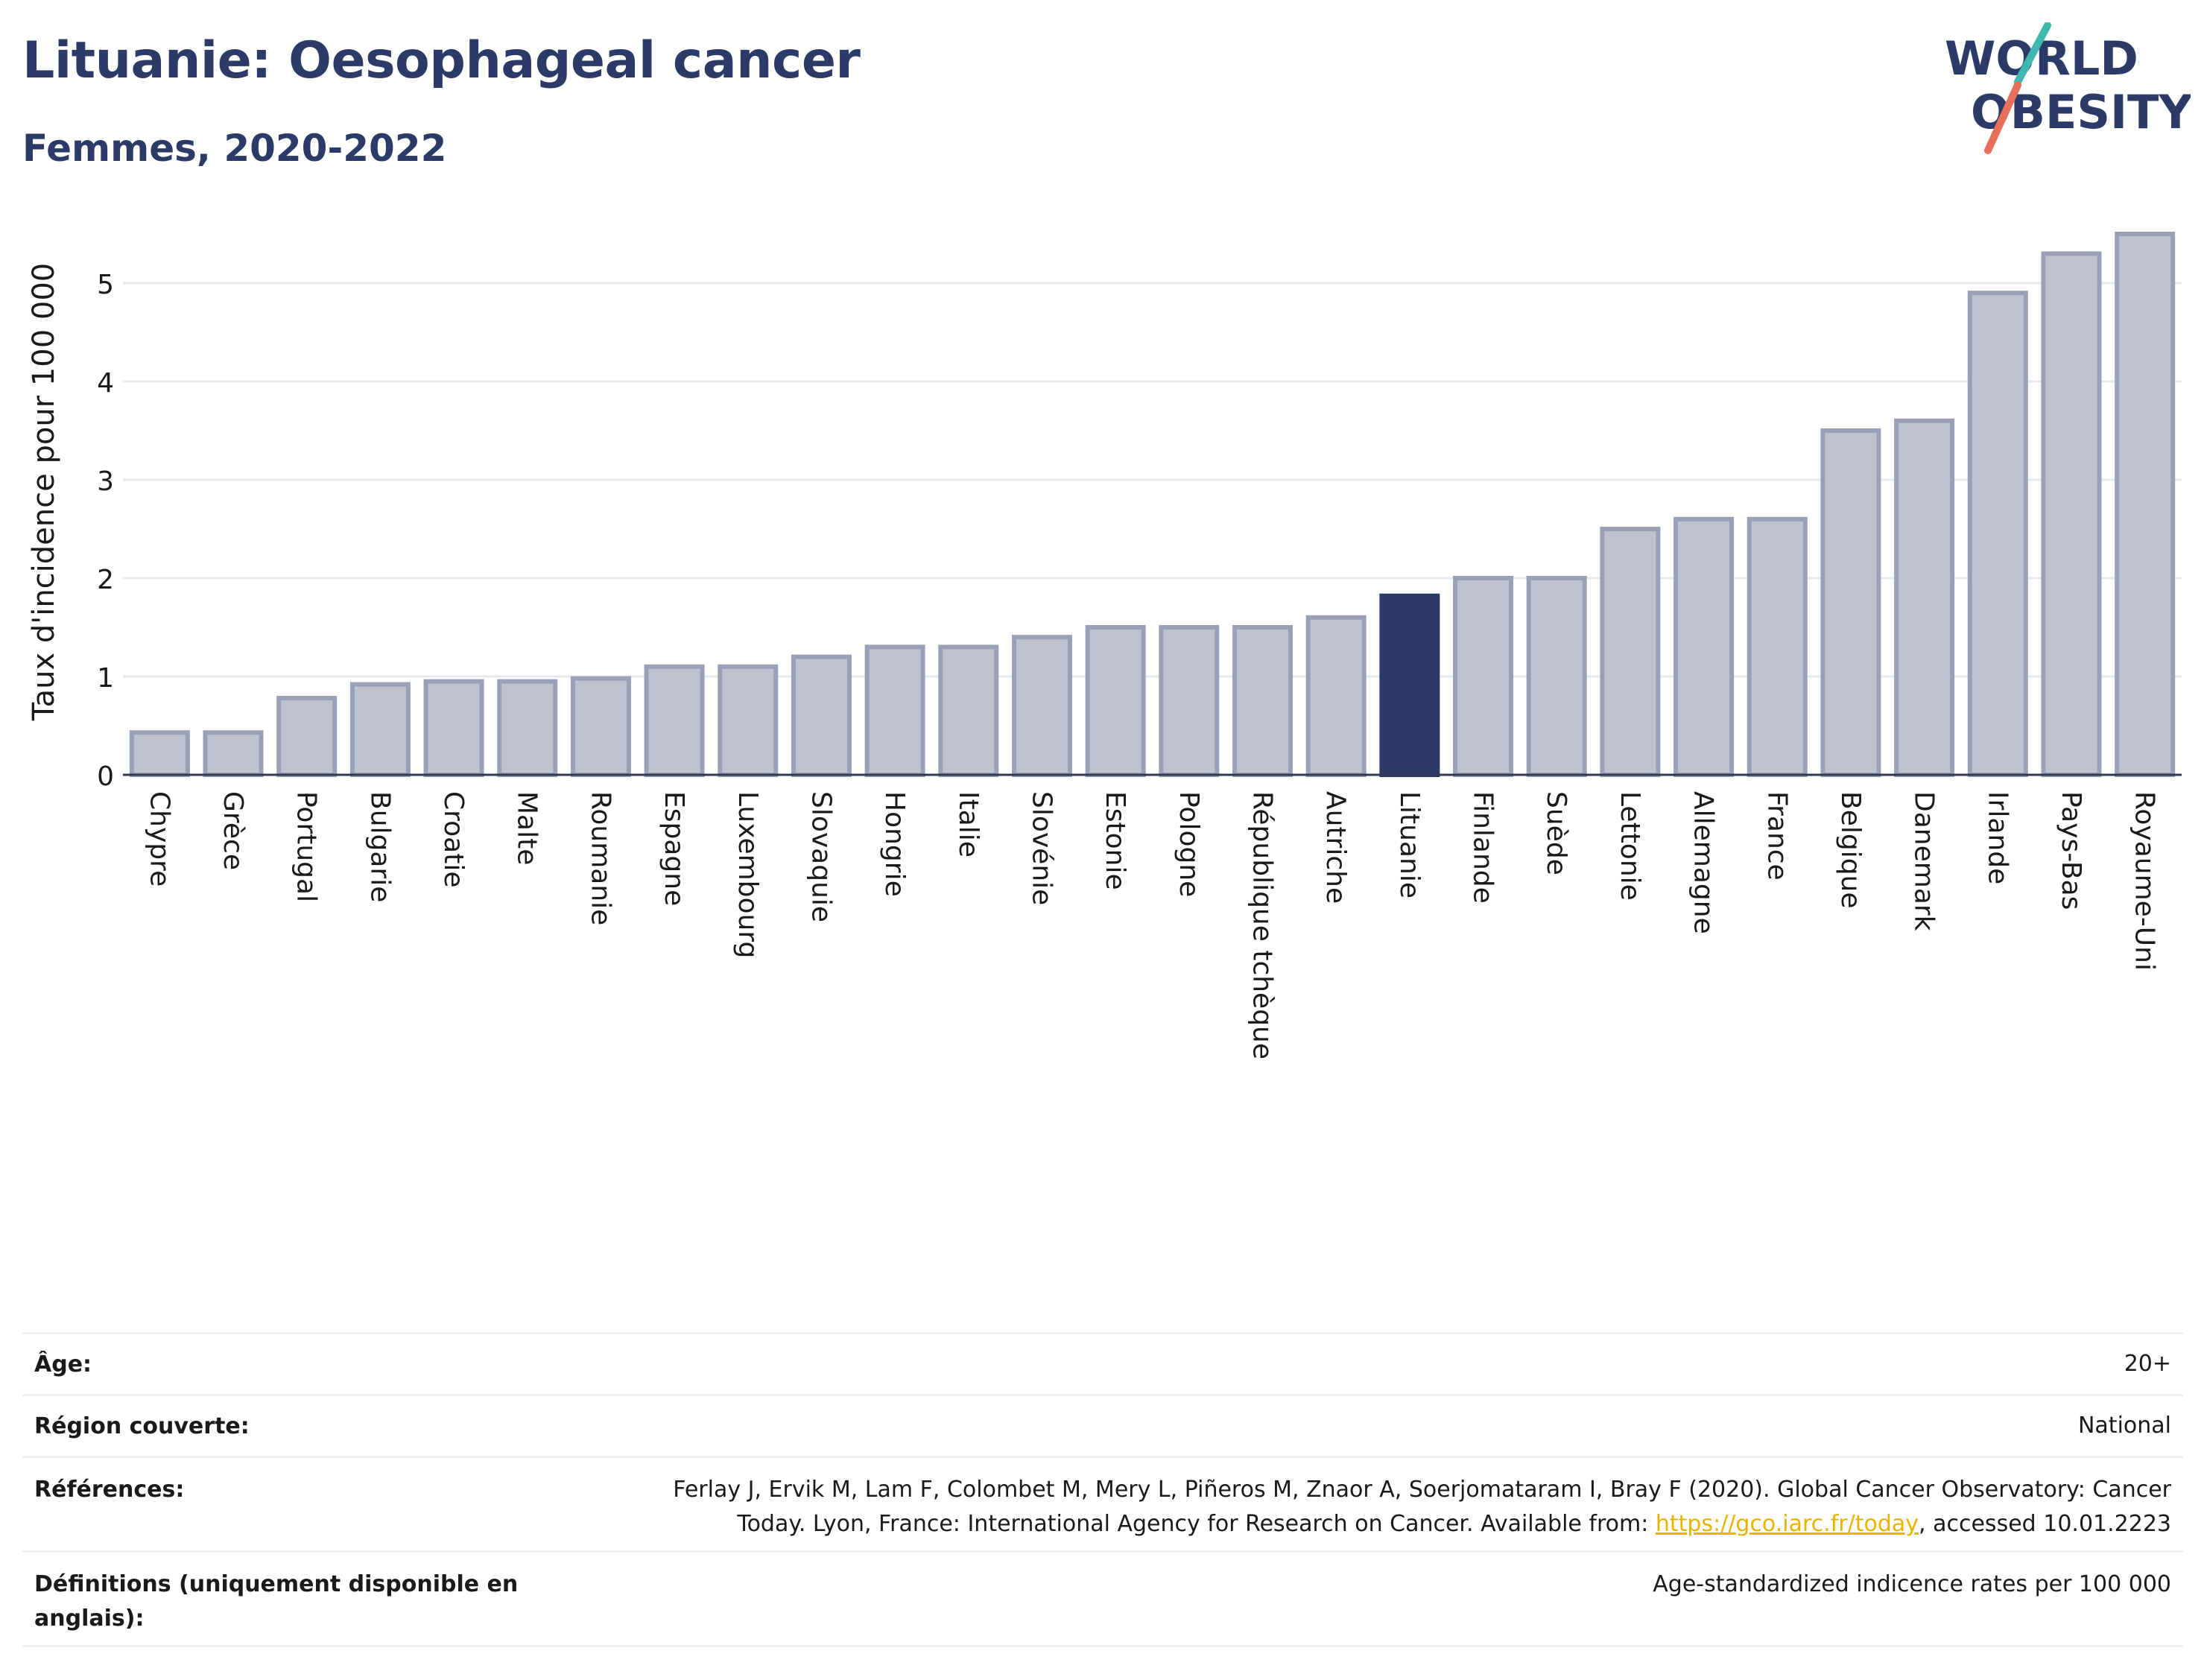 Image resolution: width=2204 pixels, height=1680 pixels. What do you see at coordinates (1409, 844) in the screenshot?
I see `x-tick-label: Lituanie` at bounding box center [1409, 844].